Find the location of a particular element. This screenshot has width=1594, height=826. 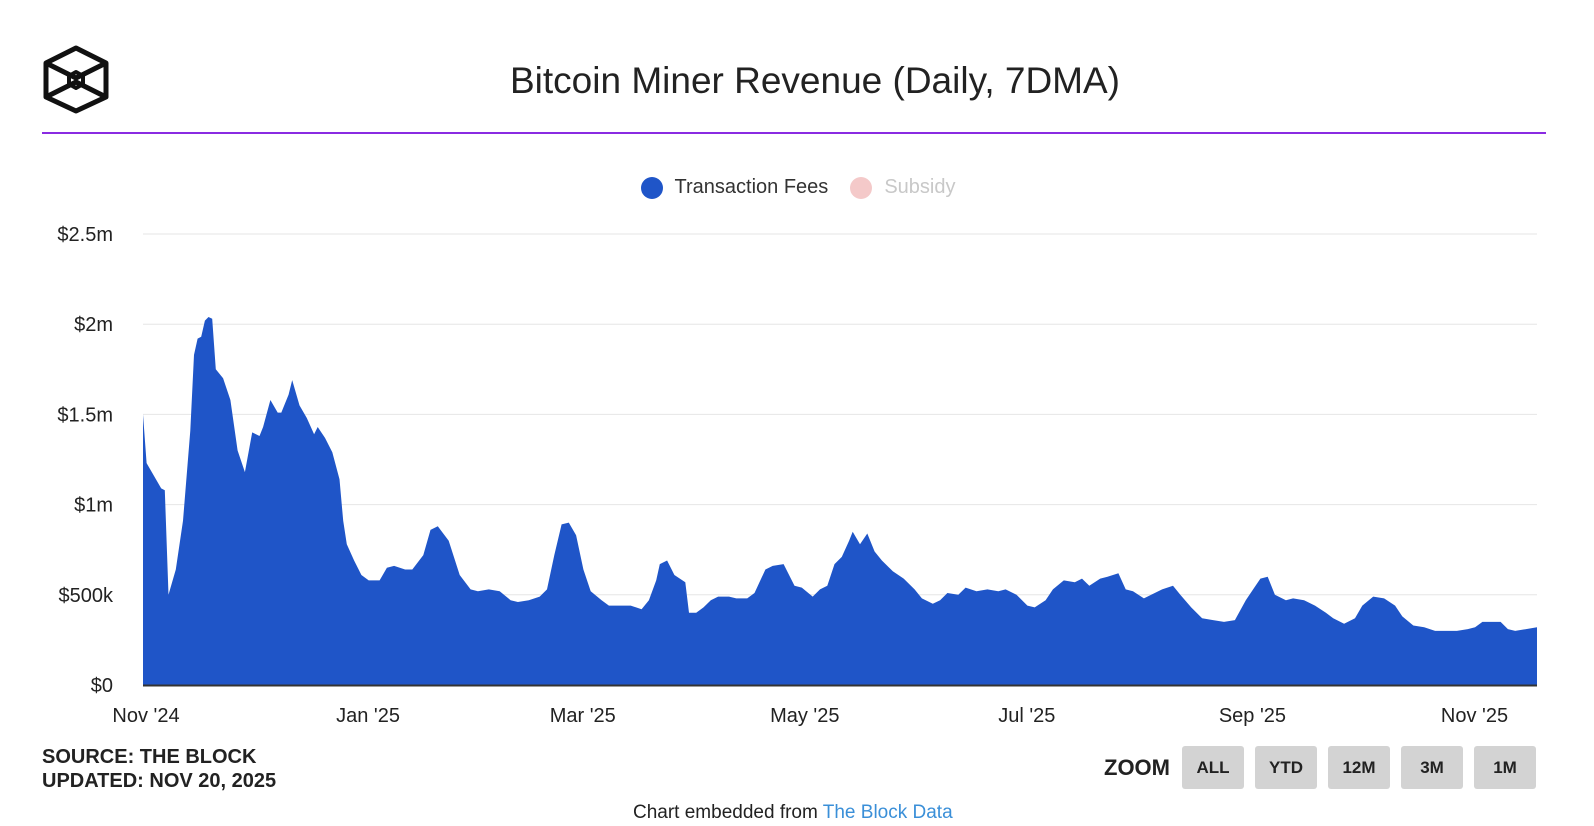

the-block-data-link: The Block Data is located at coordinates (887, 812).